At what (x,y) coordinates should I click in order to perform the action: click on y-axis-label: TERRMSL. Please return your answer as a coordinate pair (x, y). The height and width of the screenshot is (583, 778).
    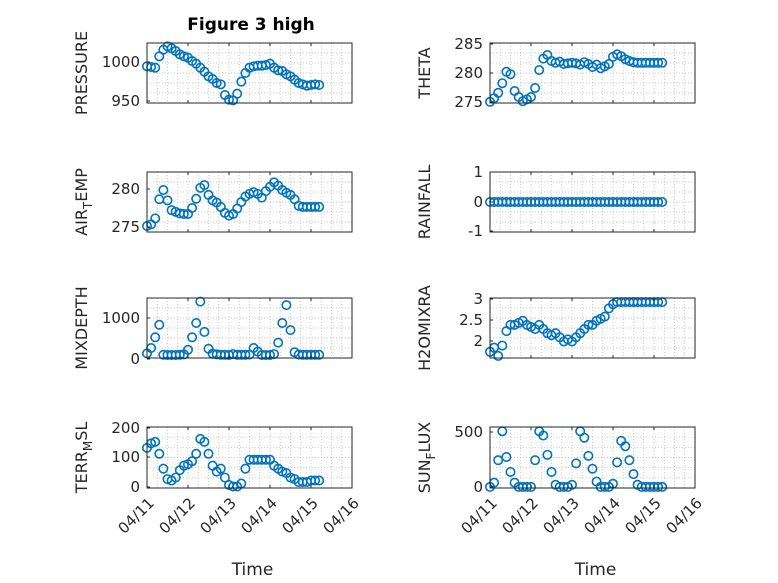
    Looking at the image, I should click on (83, 458).